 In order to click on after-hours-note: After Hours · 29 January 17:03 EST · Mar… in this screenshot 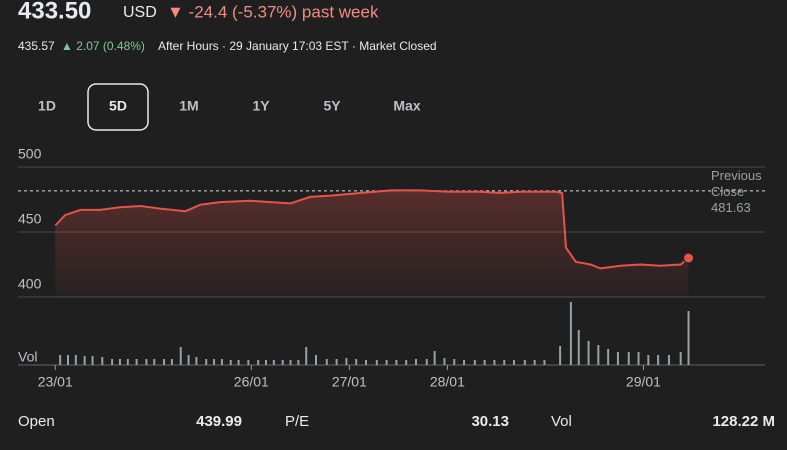, I will do `click(297, 46)`.